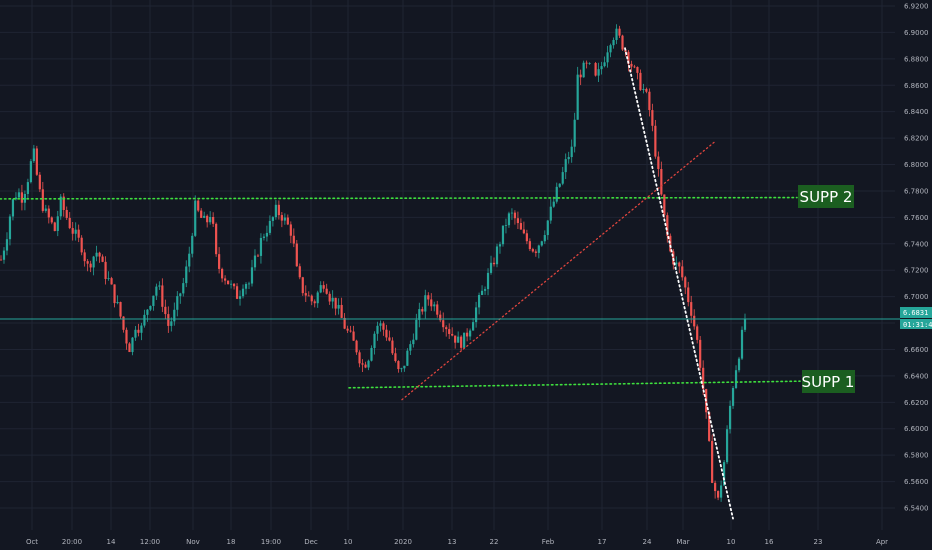 The width and height of the screenshot is (932, 550). I want to click on time-tick-label: Mar, so click(682, 542).